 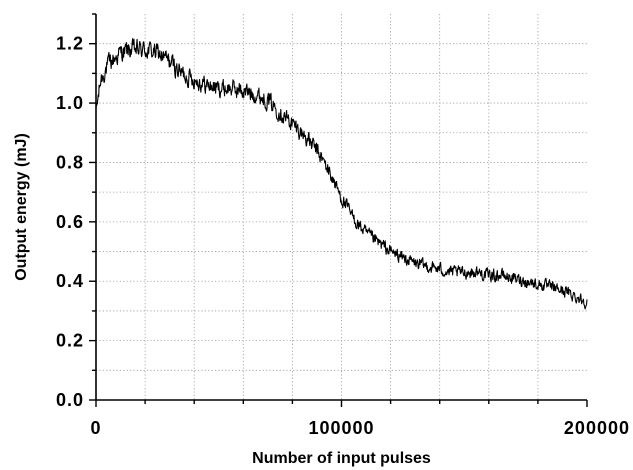 What do you see at coordinates (70, 44) in the screenshot?
I see `y-tick-label: 1.2` at bounding box center [70, 44].